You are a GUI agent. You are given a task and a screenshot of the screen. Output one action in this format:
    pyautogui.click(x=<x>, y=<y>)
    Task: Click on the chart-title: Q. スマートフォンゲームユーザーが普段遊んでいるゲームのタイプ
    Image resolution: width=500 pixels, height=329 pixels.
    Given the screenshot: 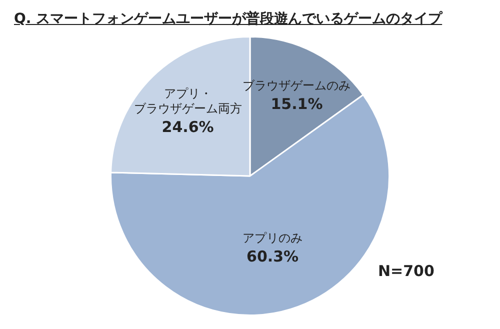 What is the action you would take?
    pyautogui.click(x=228, y=19)
    